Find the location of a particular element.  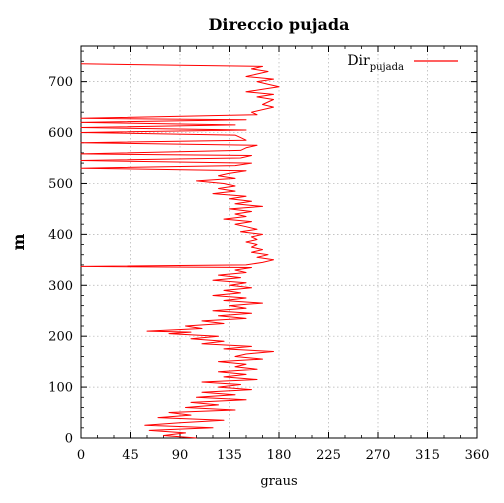

legend-label-subscript: pujada is located at coordinates (387, 67).